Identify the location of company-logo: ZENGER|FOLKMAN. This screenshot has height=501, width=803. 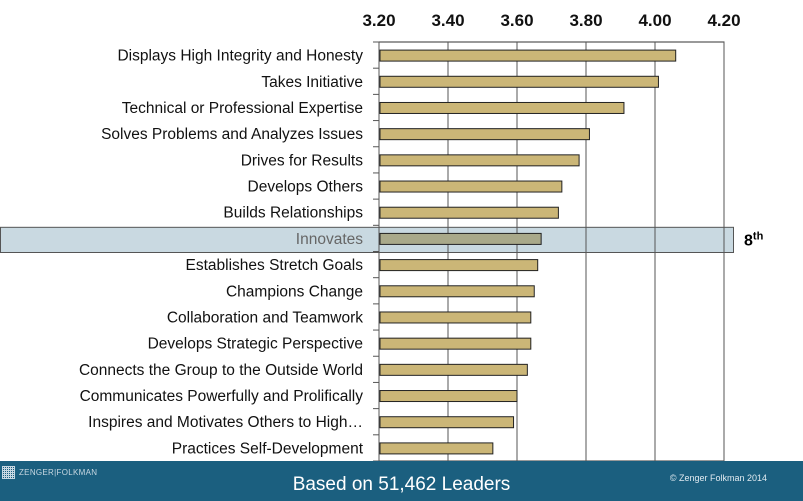
(49, 472).